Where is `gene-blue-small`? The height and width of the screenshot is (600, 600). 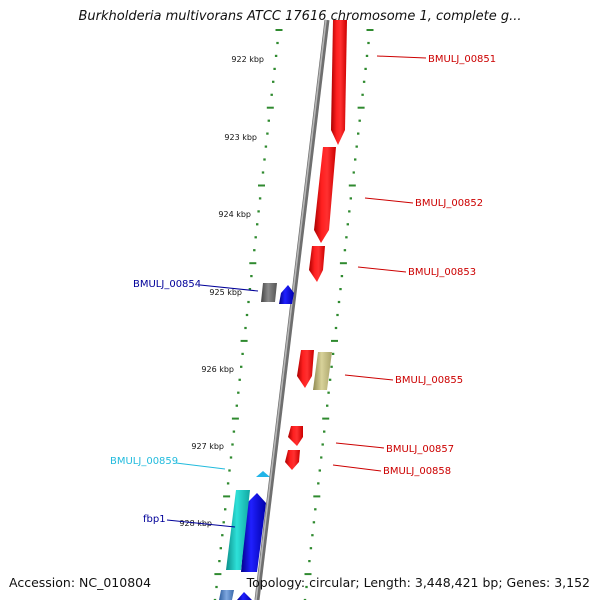
gene-blue-small is located at coordinates (286, 294).